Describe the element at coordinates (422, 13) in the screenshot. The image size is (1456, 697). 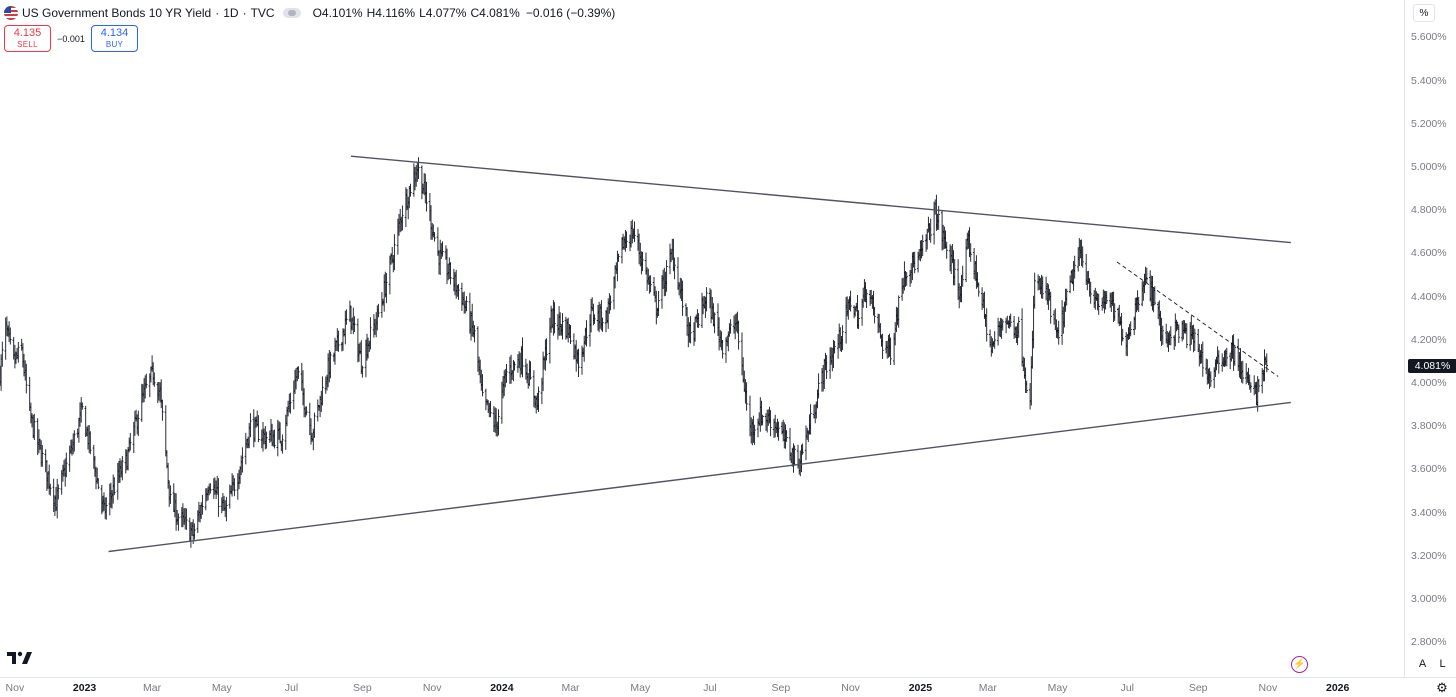
I see `low-key: L` at that location.